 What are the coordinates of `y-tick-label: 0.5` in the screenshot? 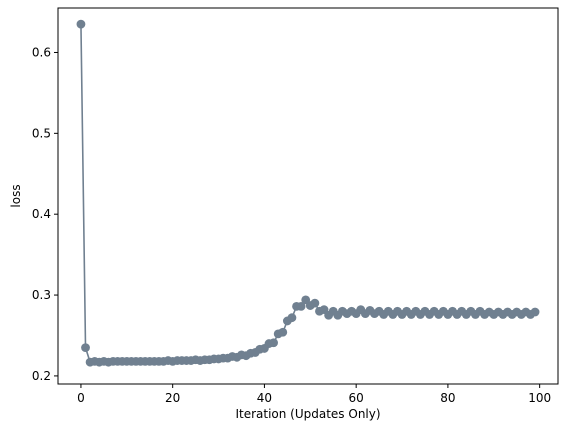 It's located at (41, 133).